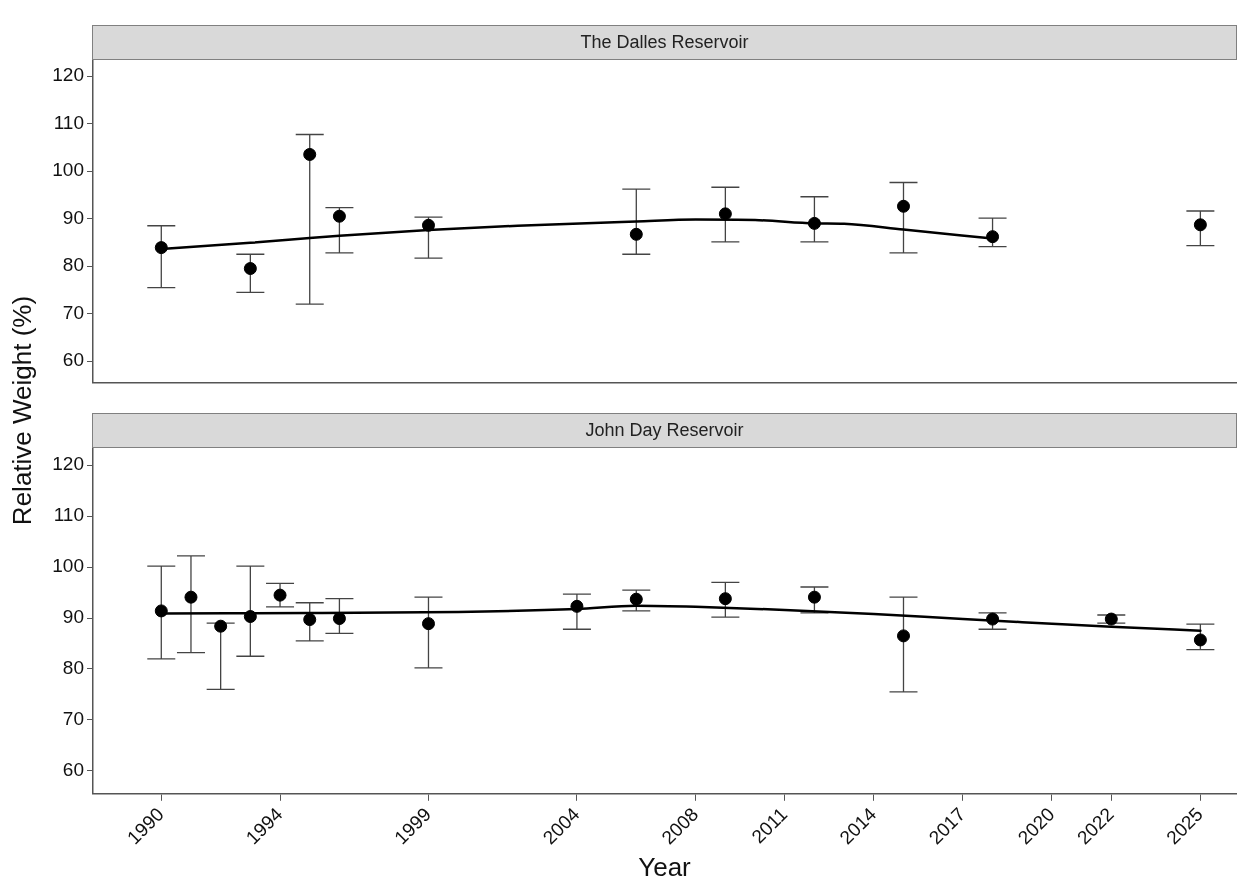 The image size is (1243, 890). Describe the element at coordinates (664, 431) in the screenshot. I see `chart-title: John Day Reservoir` at that location.